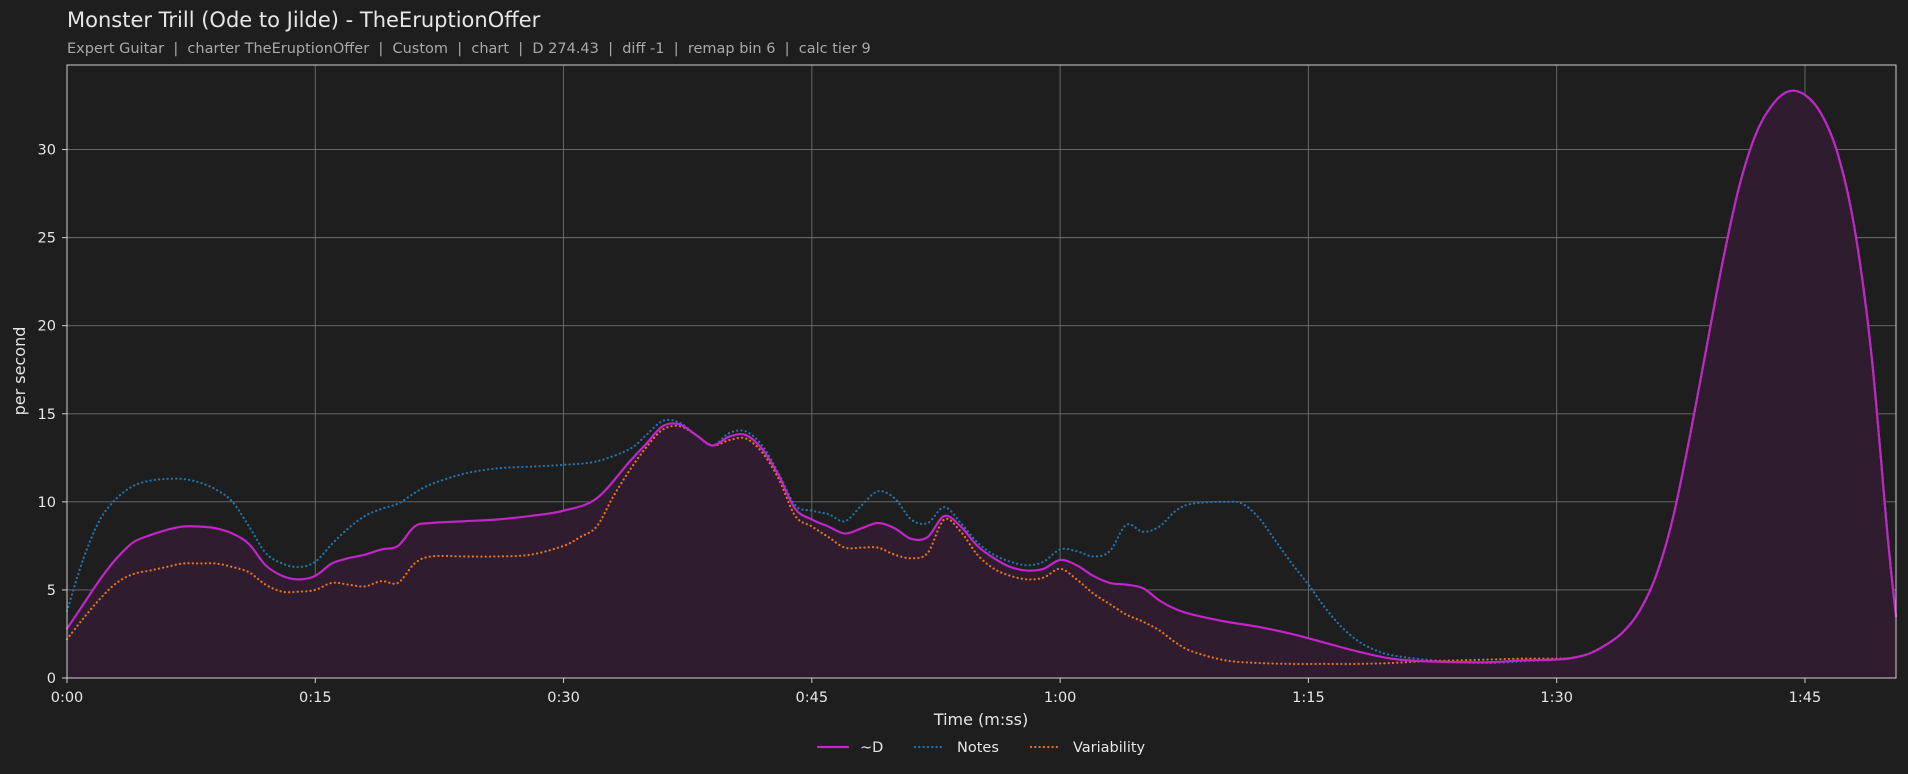  I want to click on legend: ~D Notes Variability, so click(981, 748).